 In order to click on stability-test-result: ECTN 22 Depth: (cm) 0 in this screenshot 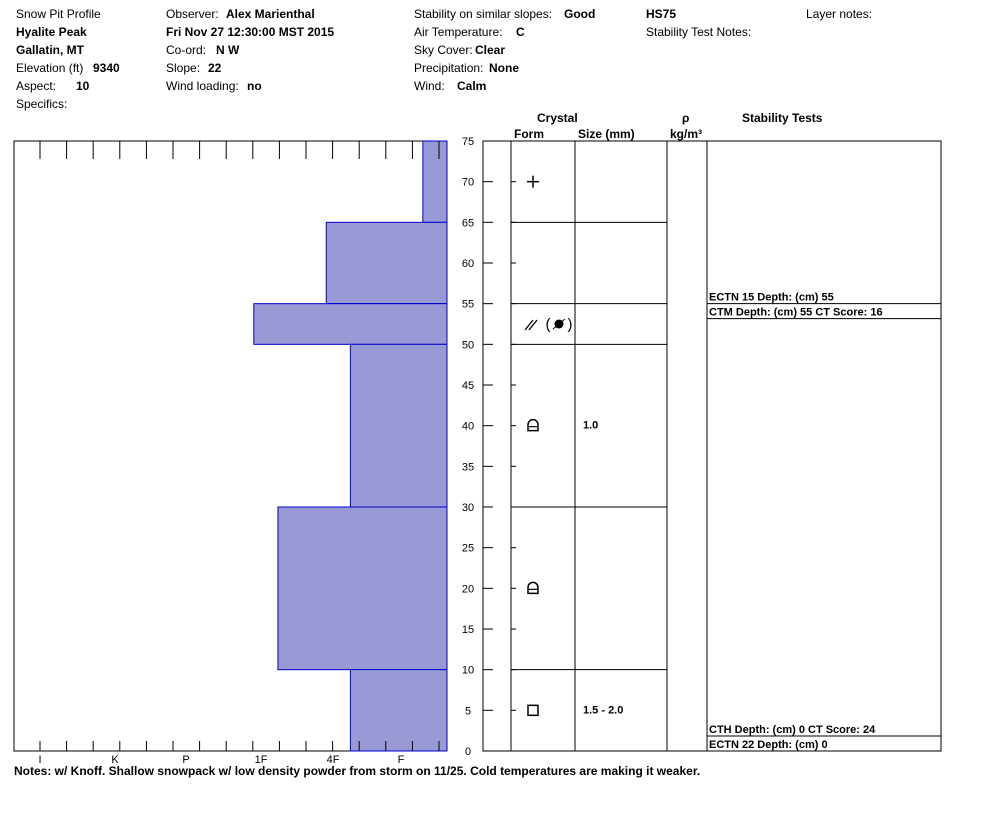, I will do `click(768, 745)`.